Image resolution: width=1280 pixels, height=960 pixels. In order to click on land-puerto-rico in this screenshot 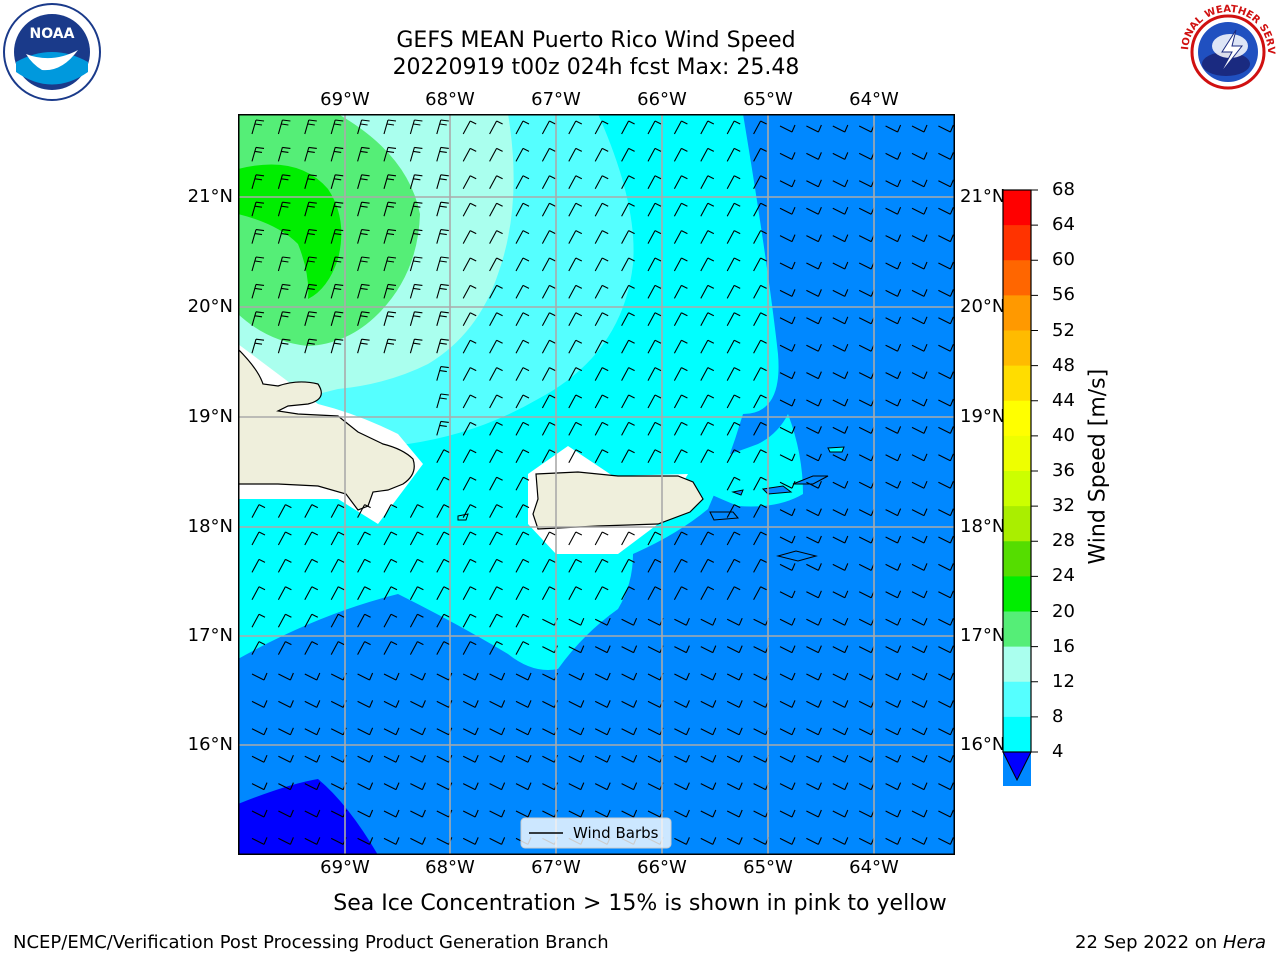, I will do `click(618, 500)`.